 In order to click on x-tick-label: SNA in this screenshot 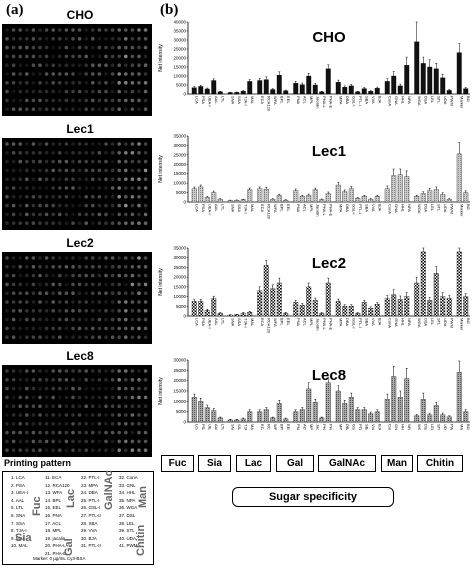, I will do `click(233, 427)`.